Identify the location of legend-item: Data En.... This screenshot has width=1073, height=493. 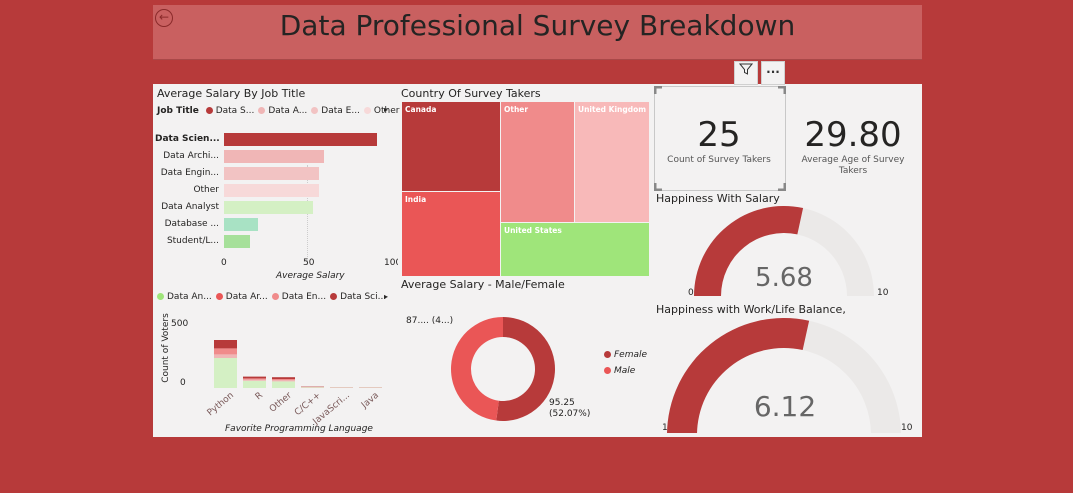
(299, 297).